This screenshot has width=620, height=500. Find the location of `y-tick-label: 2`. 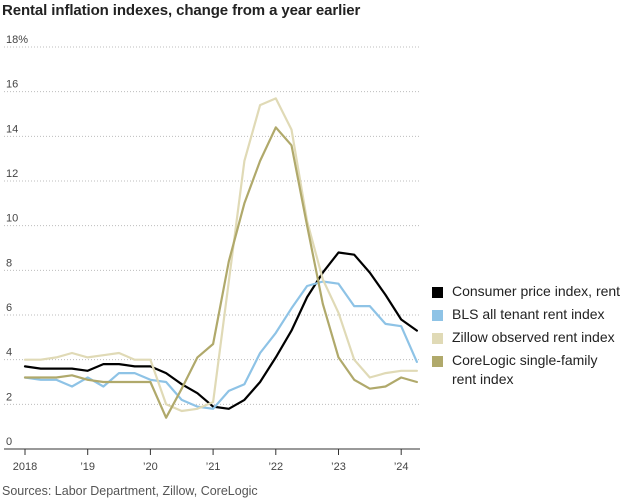

y-tick-label: 2 is located at coordinates (9, 397).